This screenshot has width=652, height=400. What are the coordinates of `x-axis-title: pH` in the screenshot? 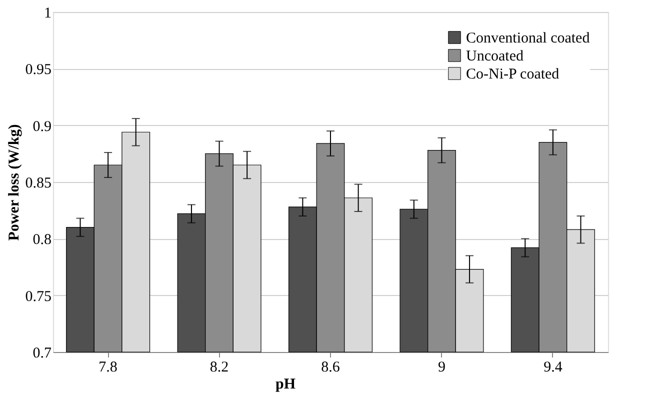 It's located at (285, 384).